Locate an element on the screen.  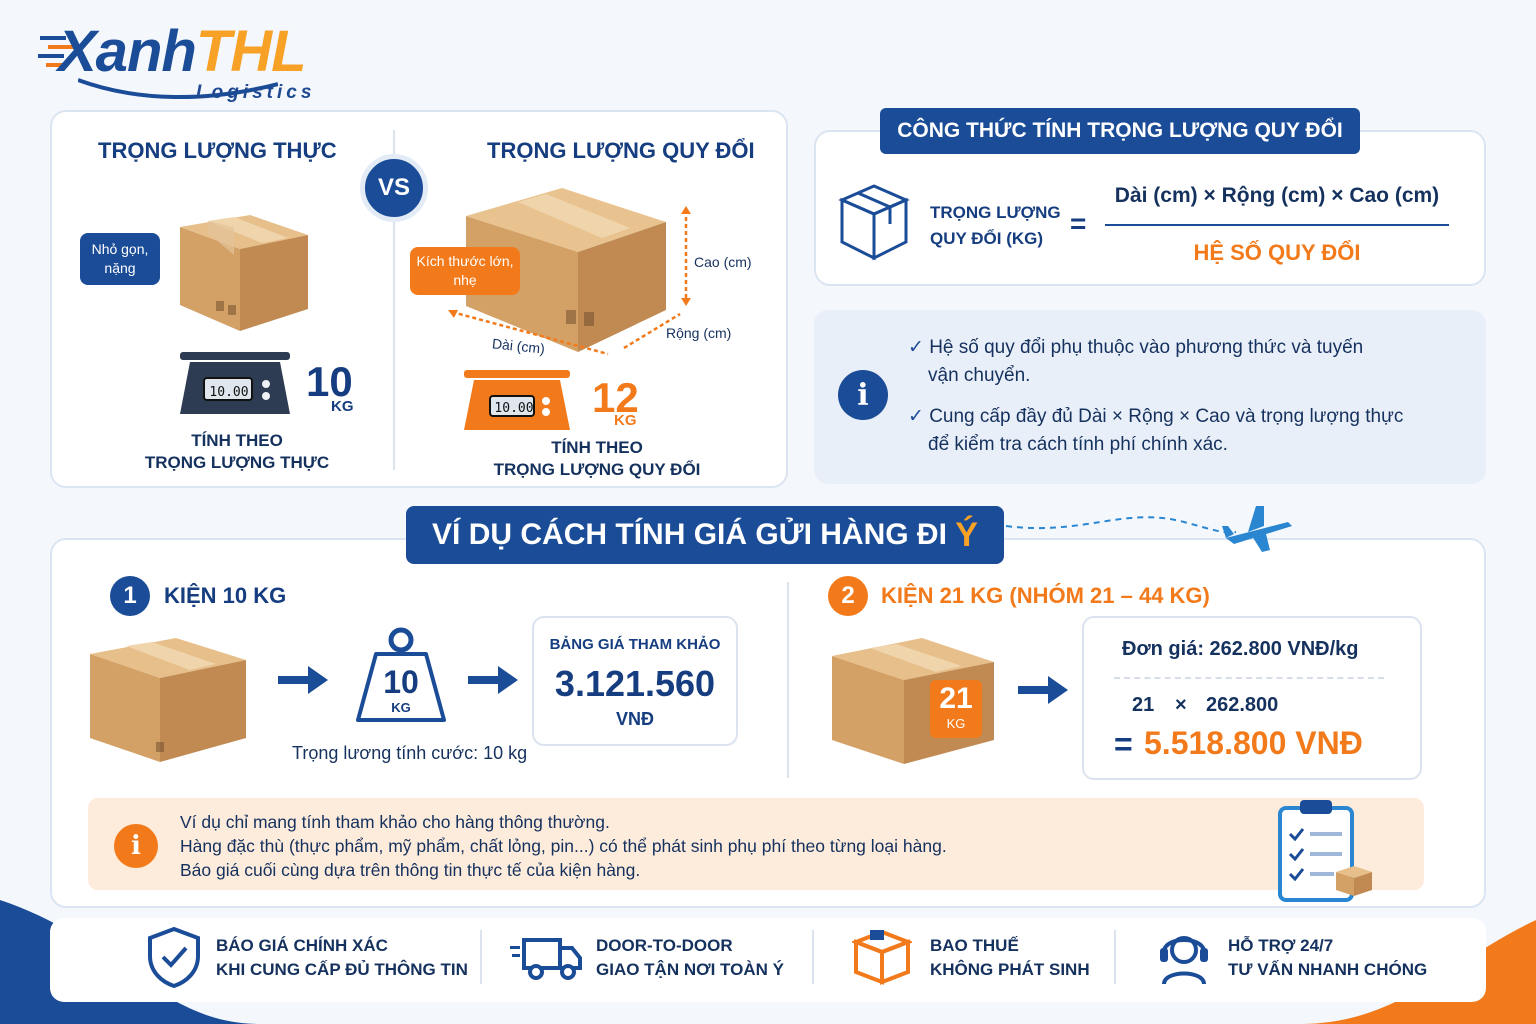
case2-box-label: 21 KG is located at coordinates (956, 709).